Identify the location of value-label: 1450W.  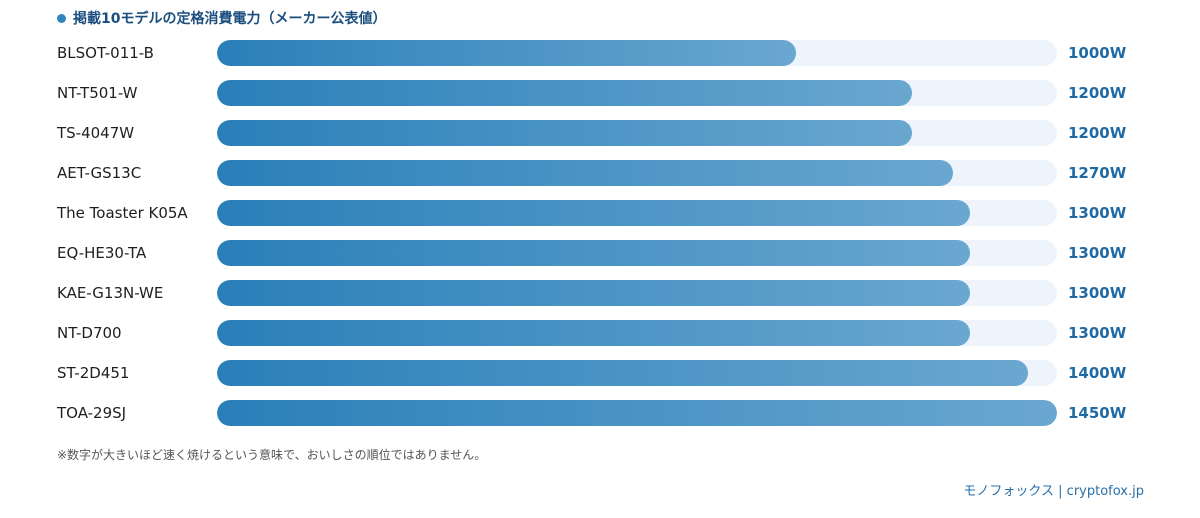
(1097, 413).